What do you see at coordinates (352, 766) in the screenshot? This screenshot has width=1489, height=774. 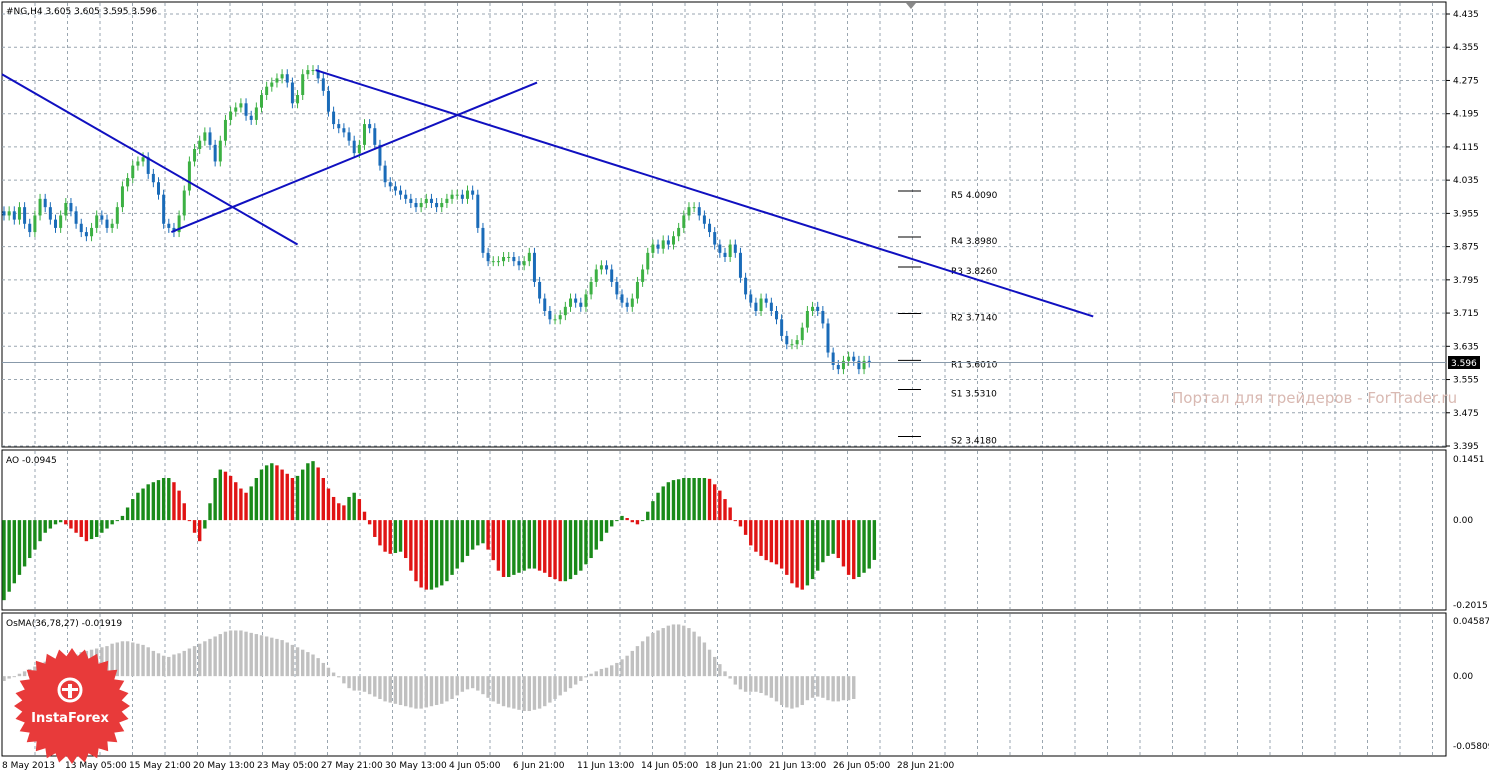 I see `time-tick-label: 27 May 21:00` at bounding box center [352, 766].